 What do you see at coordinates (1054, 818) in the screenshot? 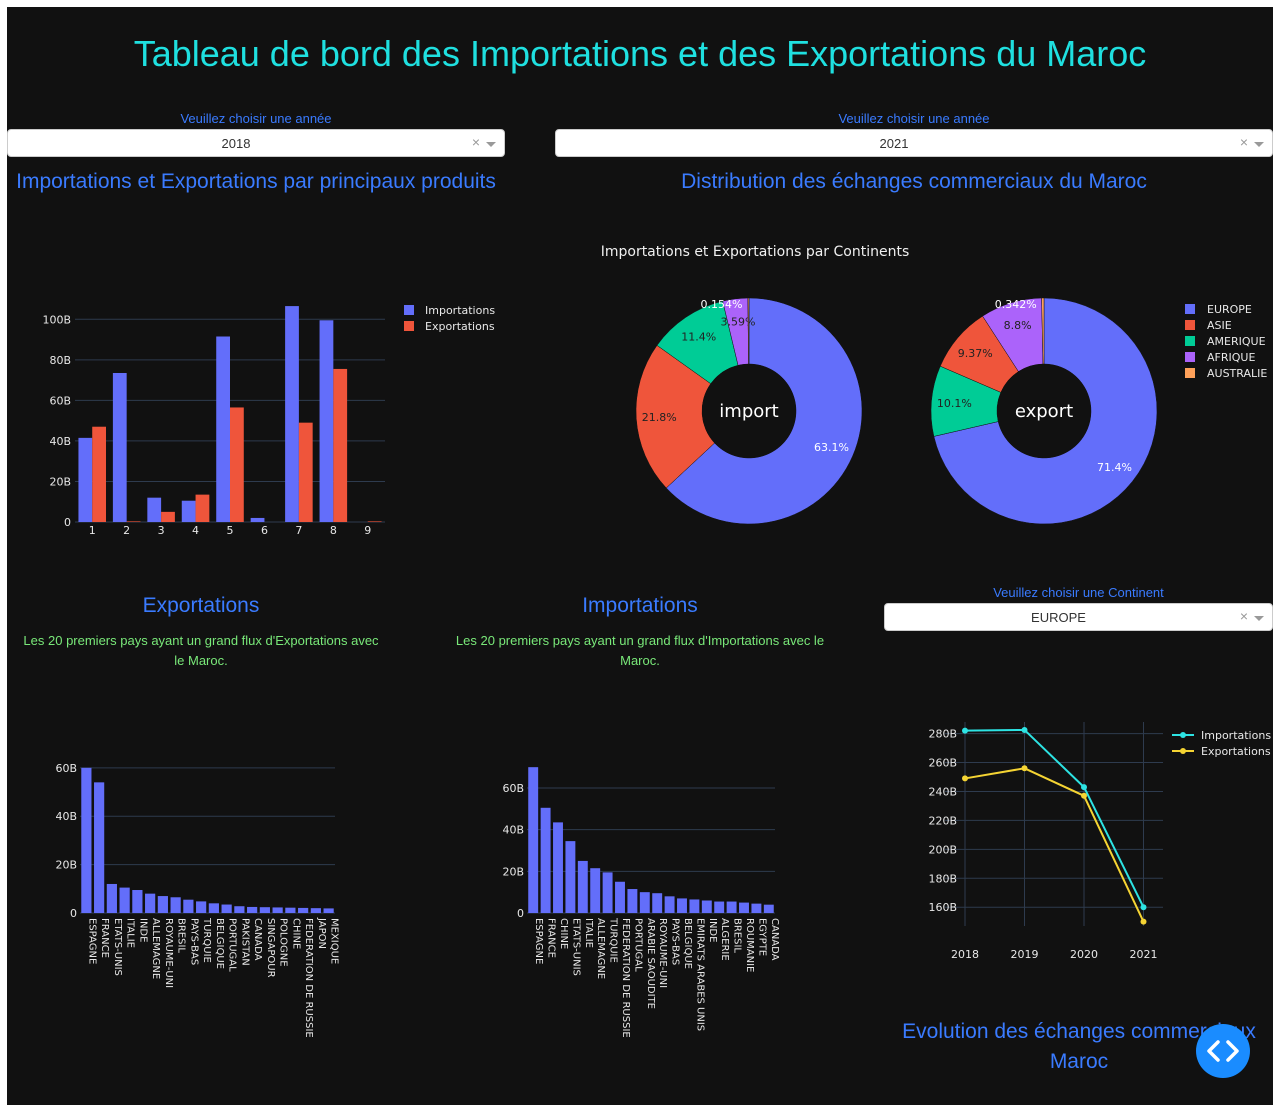
I see `series-line-importations` at bounding box center [1054, 818].